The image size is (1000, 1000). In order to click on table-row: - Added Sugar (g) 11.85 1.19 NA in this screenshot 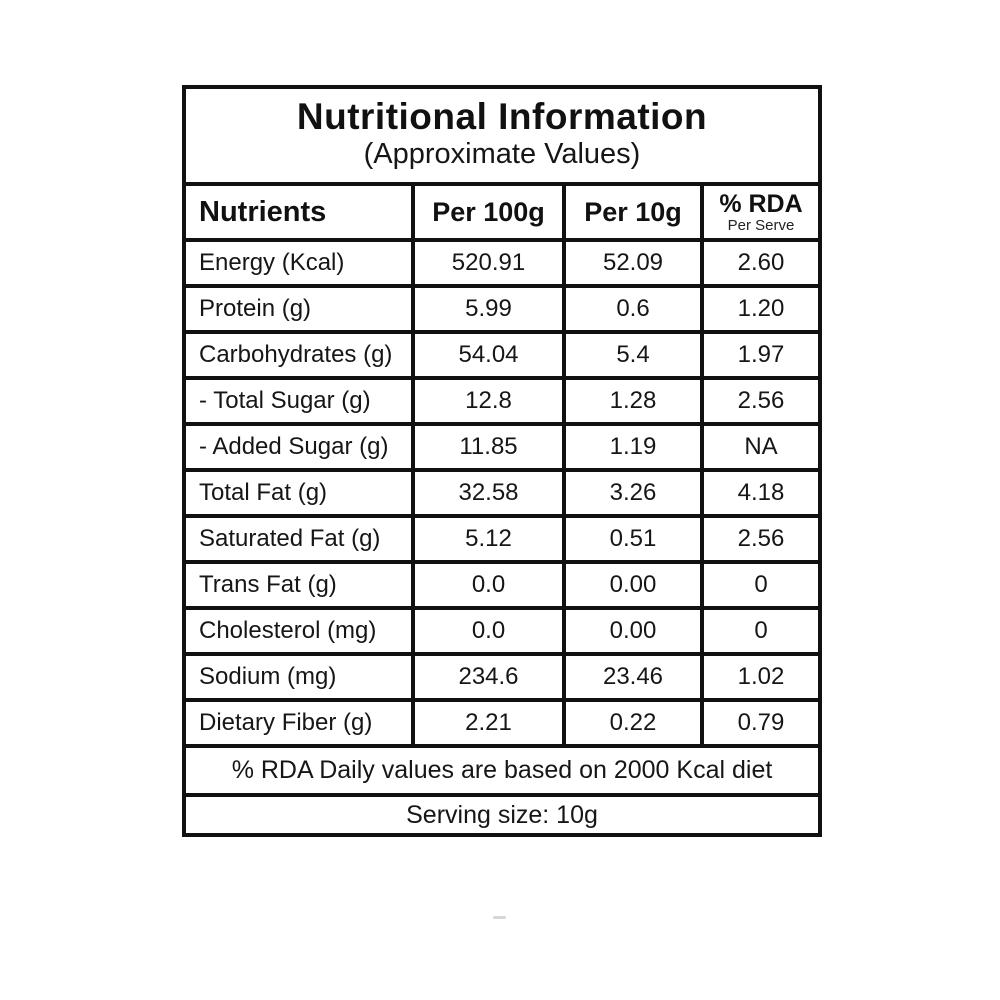, I will do `click(502, 447)`.